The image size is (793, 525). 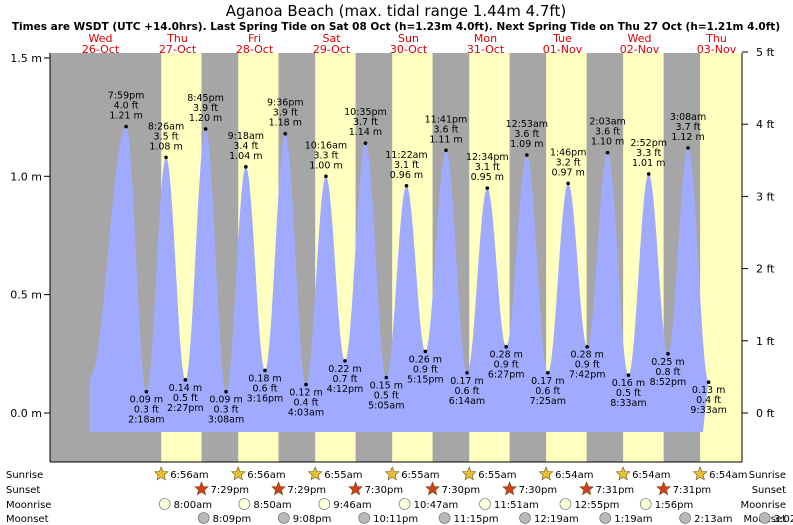 What do you see at coordinates (344, 379) in the screenshot?
I see `extreme-label-line: 0.7 ft` at bounding box center [344, 379].